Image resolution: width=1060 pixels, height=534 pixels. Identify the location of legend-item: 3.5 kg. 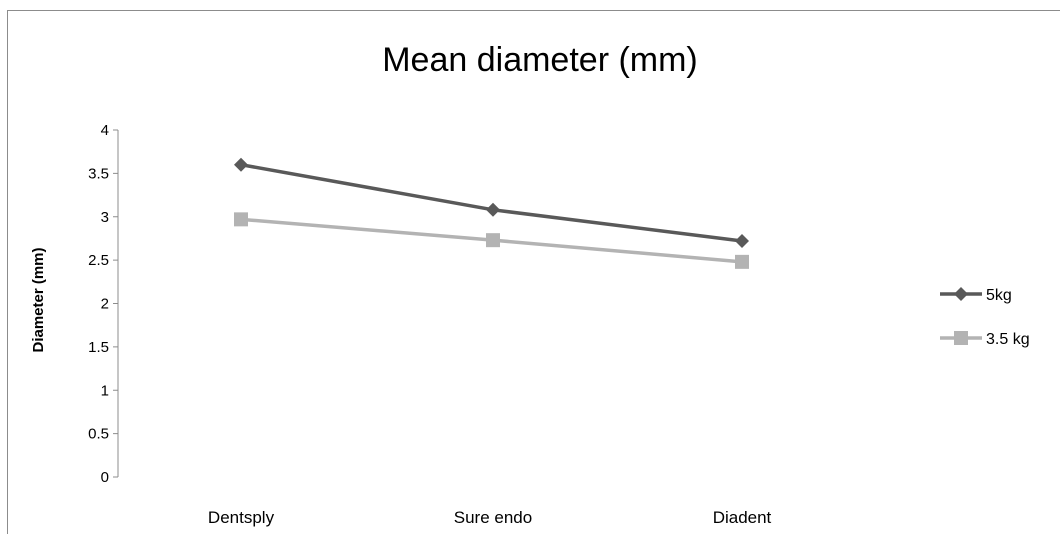
(985, 339).